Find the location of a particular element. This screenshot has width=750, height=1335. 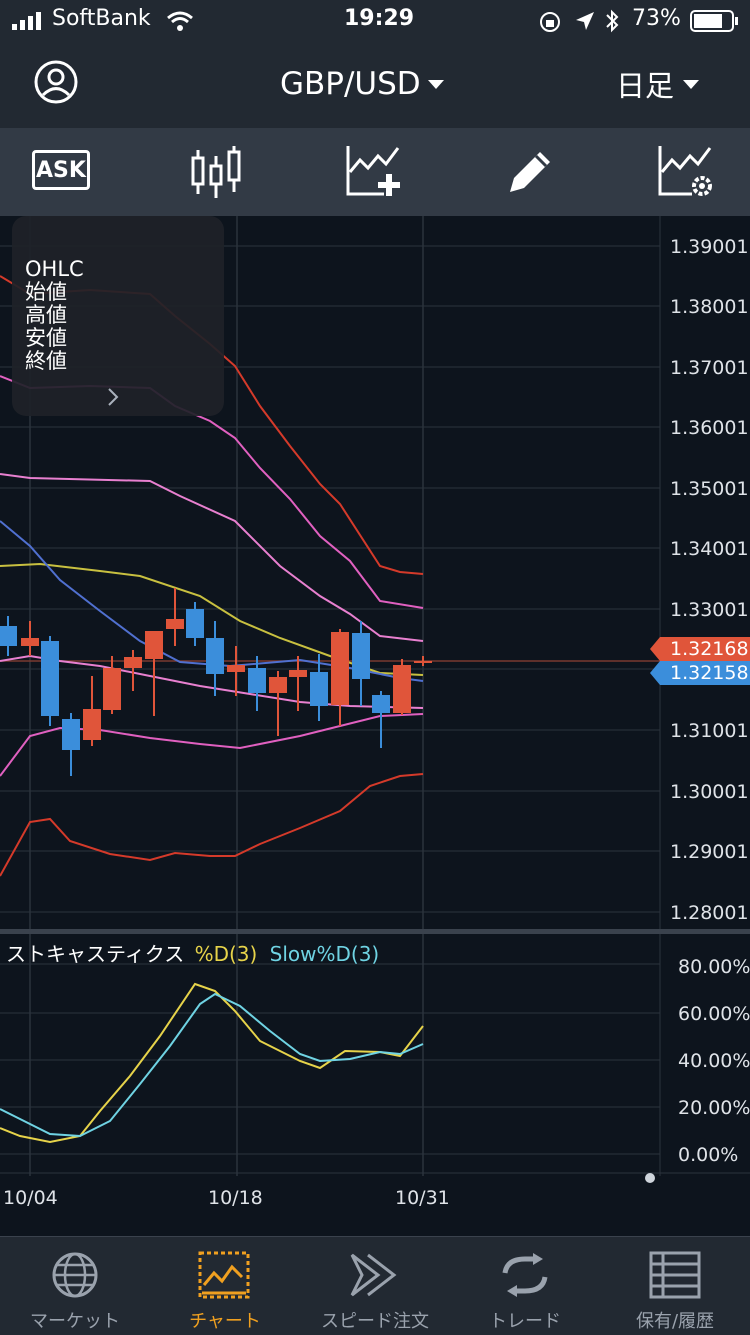

date-axis-label: 10/04 is located at coordinates (30, 1198).